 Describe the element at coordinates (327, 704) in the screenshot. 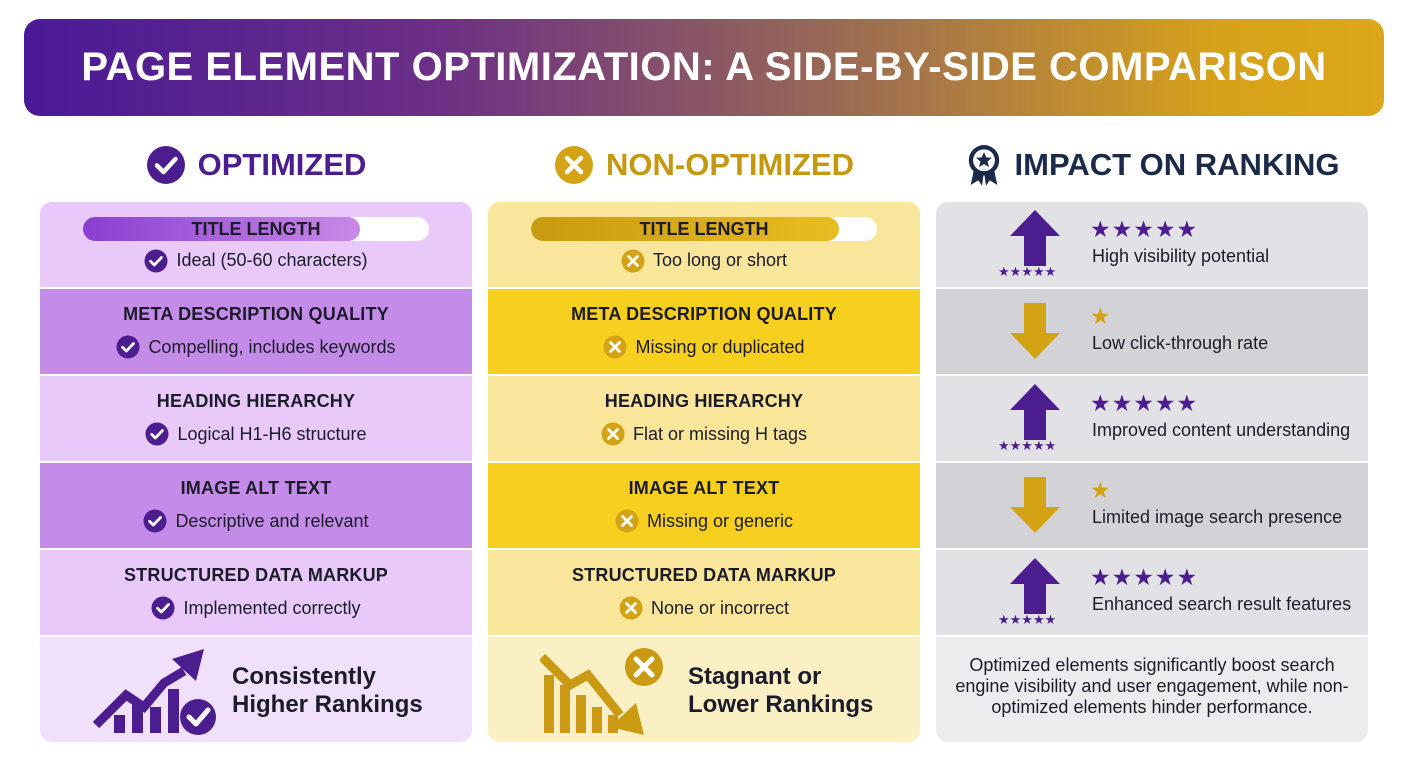

I see `footer-line2: Higher Rankings` at that location.